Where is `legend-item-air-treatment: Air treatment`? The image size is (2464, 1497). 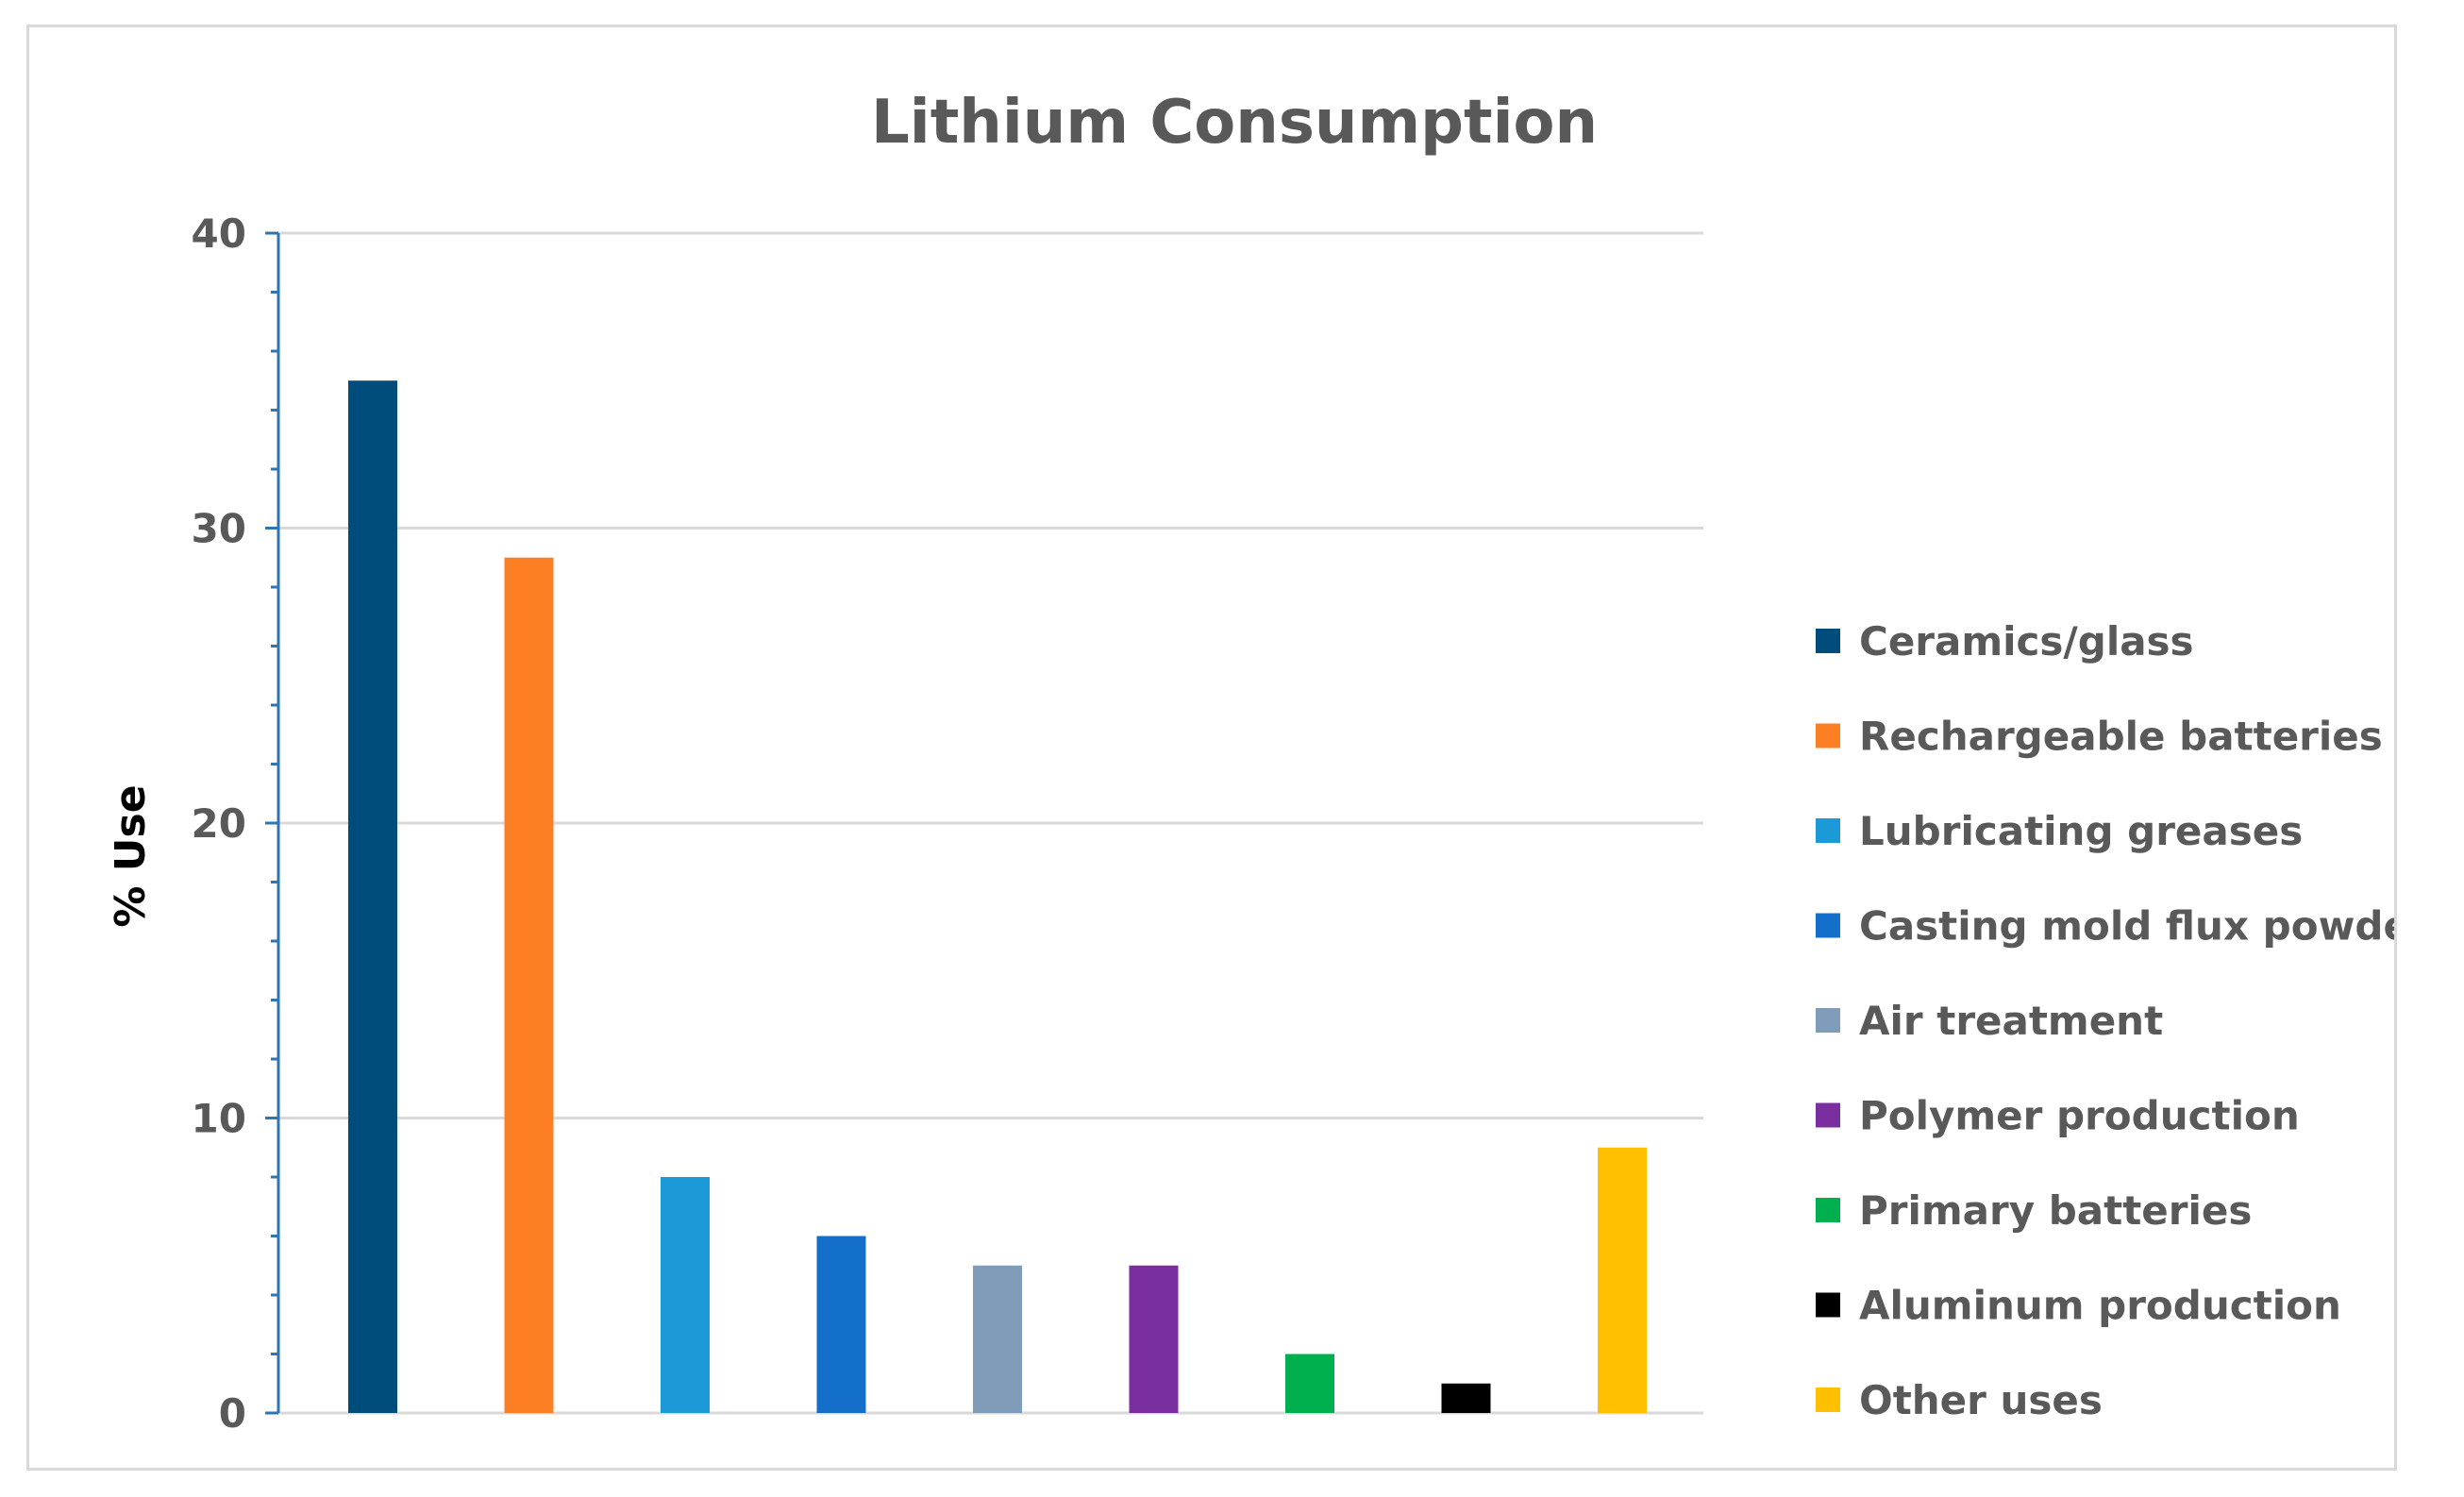
legend-item-air-treatment: Air treatment is located at coordinates (1989, 1021).